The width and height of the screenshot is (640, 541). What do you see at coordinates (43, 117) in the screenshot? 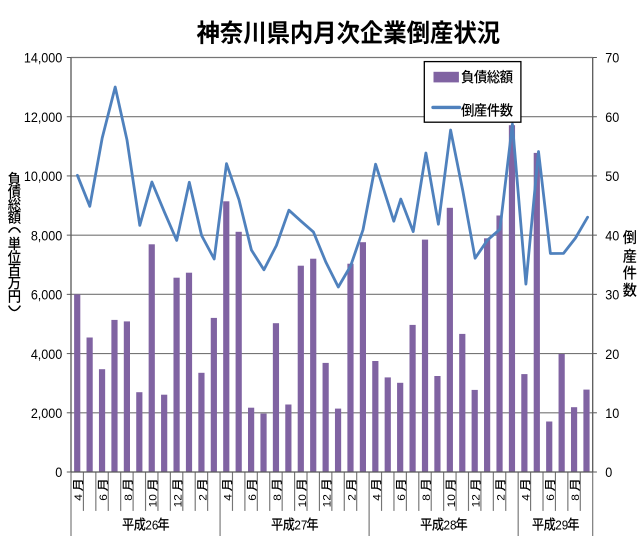
I see `svg-text: 12,000` at bounding box center [43, 117].